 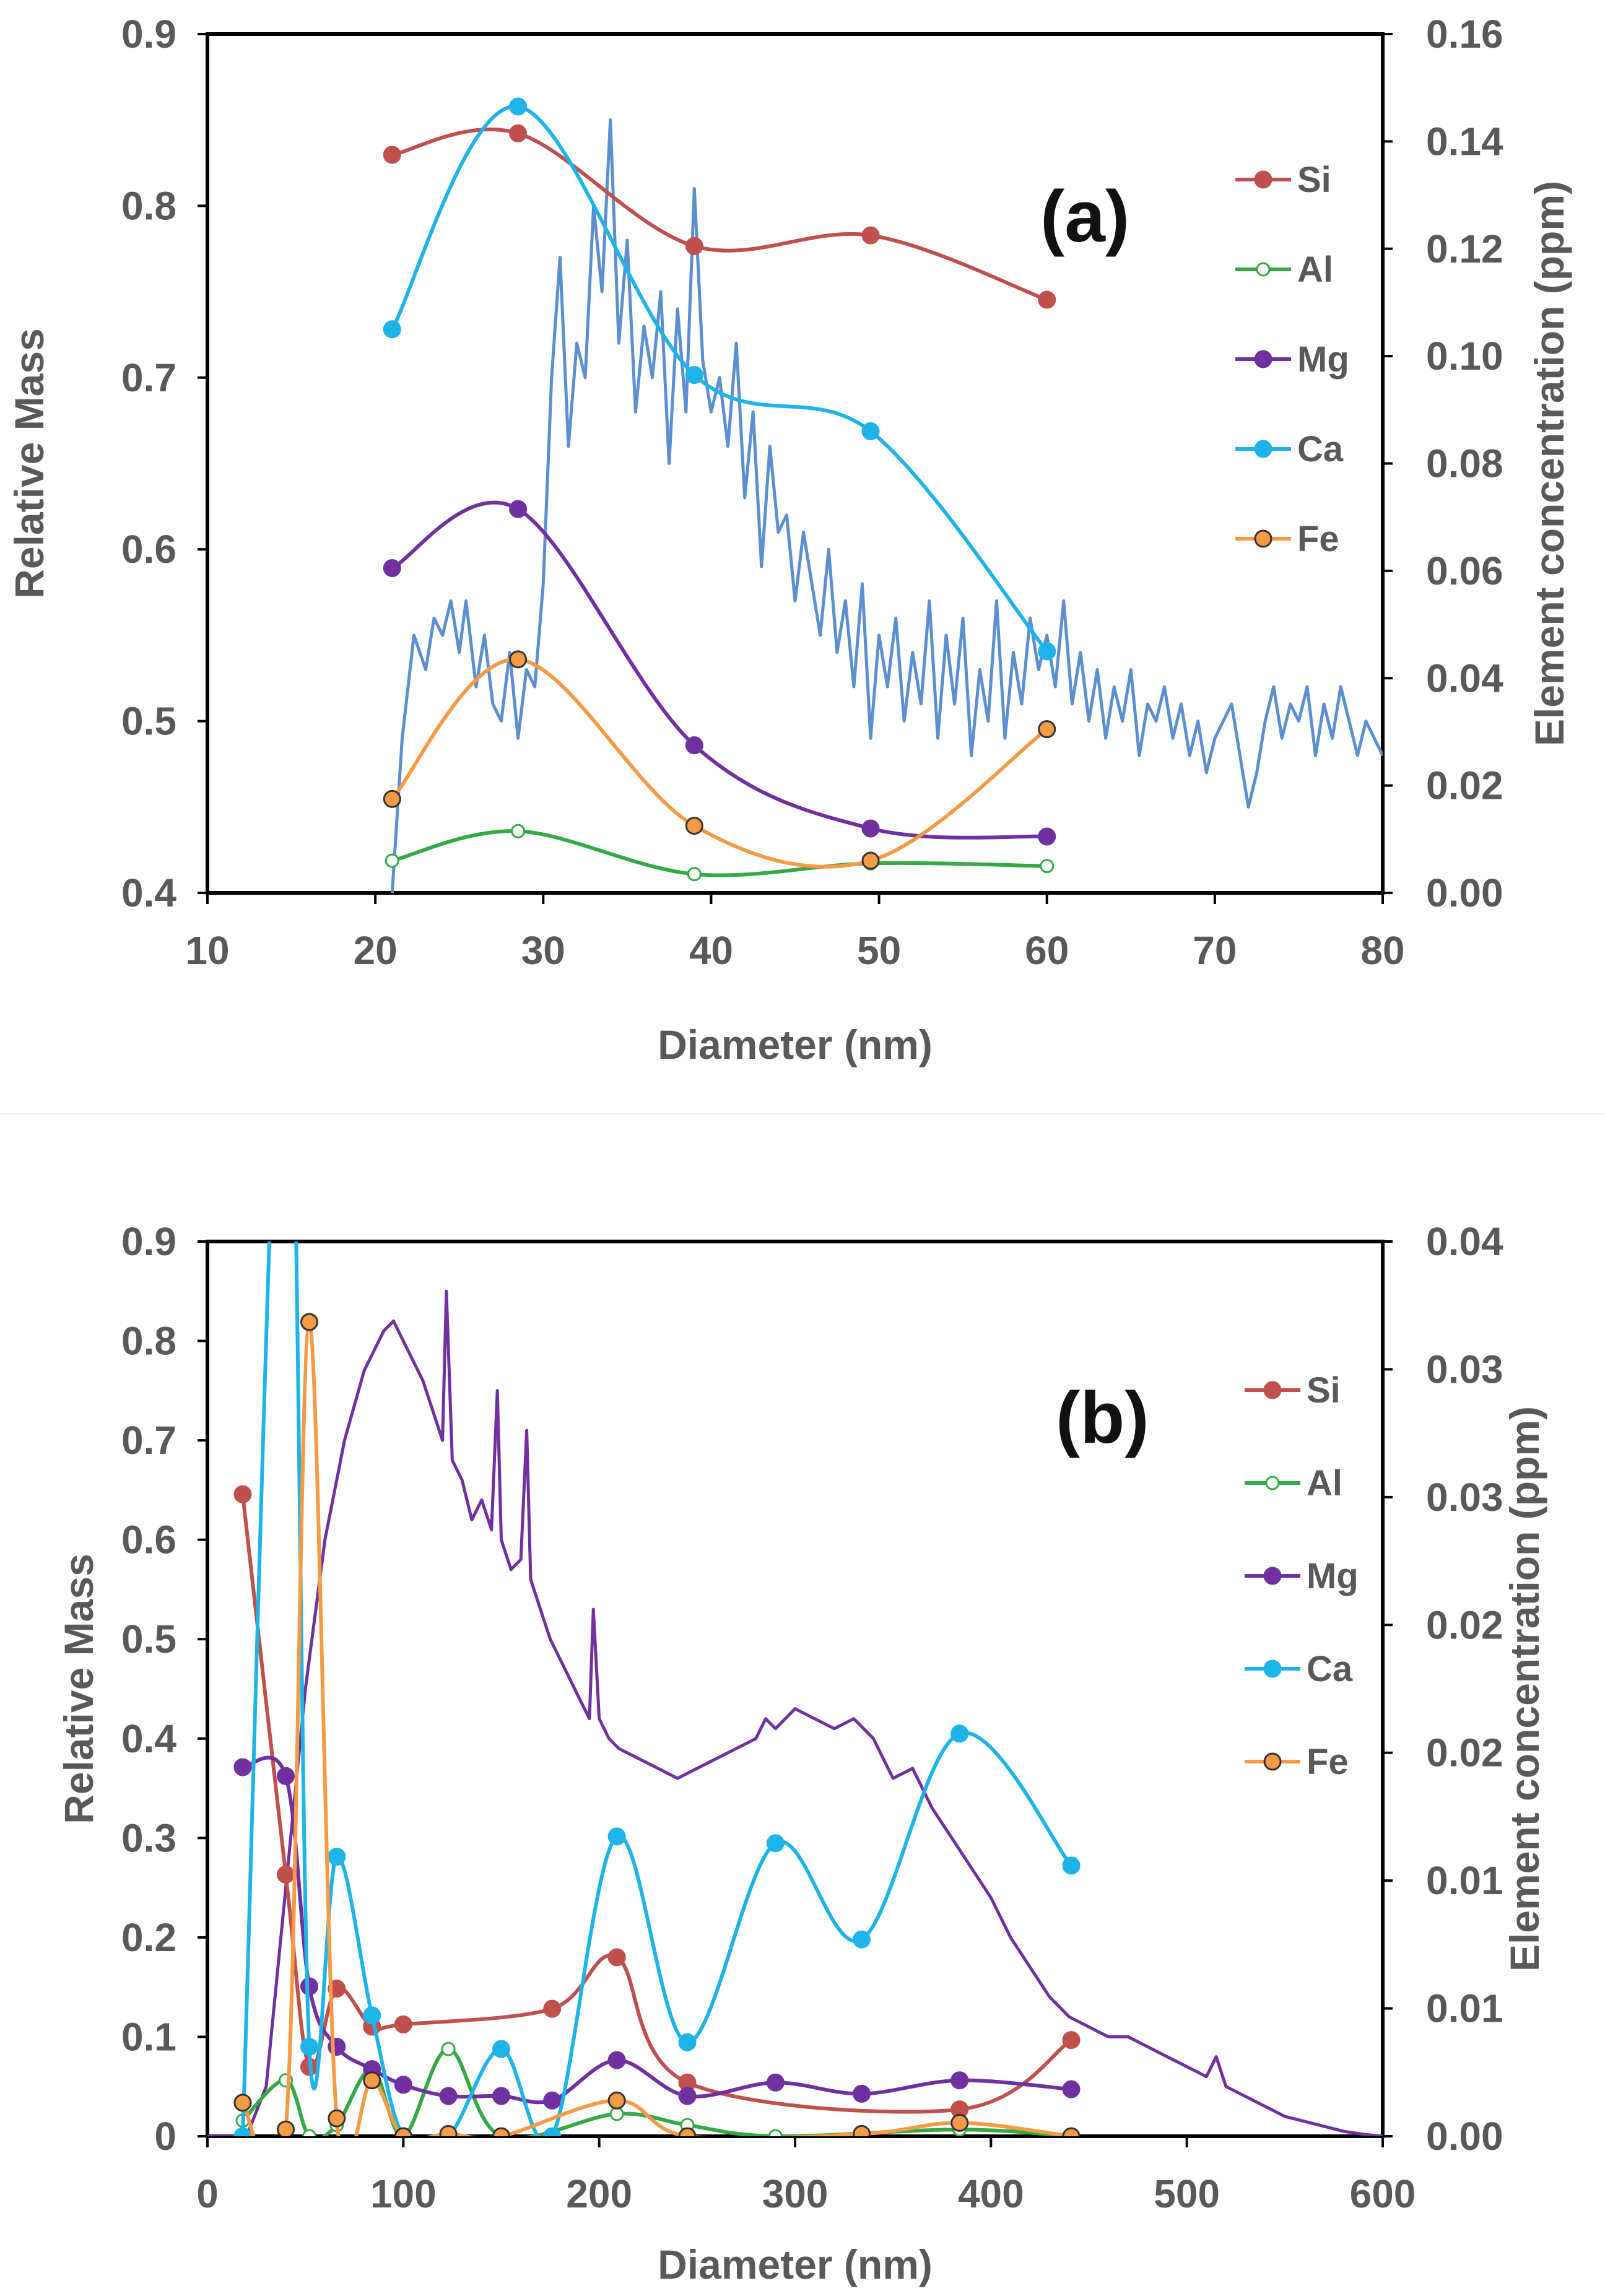 What do you see at coordinates (1215, 950) in the screenshot?
I see `x-tick-label: 70` at bounding box center [1215, 950].